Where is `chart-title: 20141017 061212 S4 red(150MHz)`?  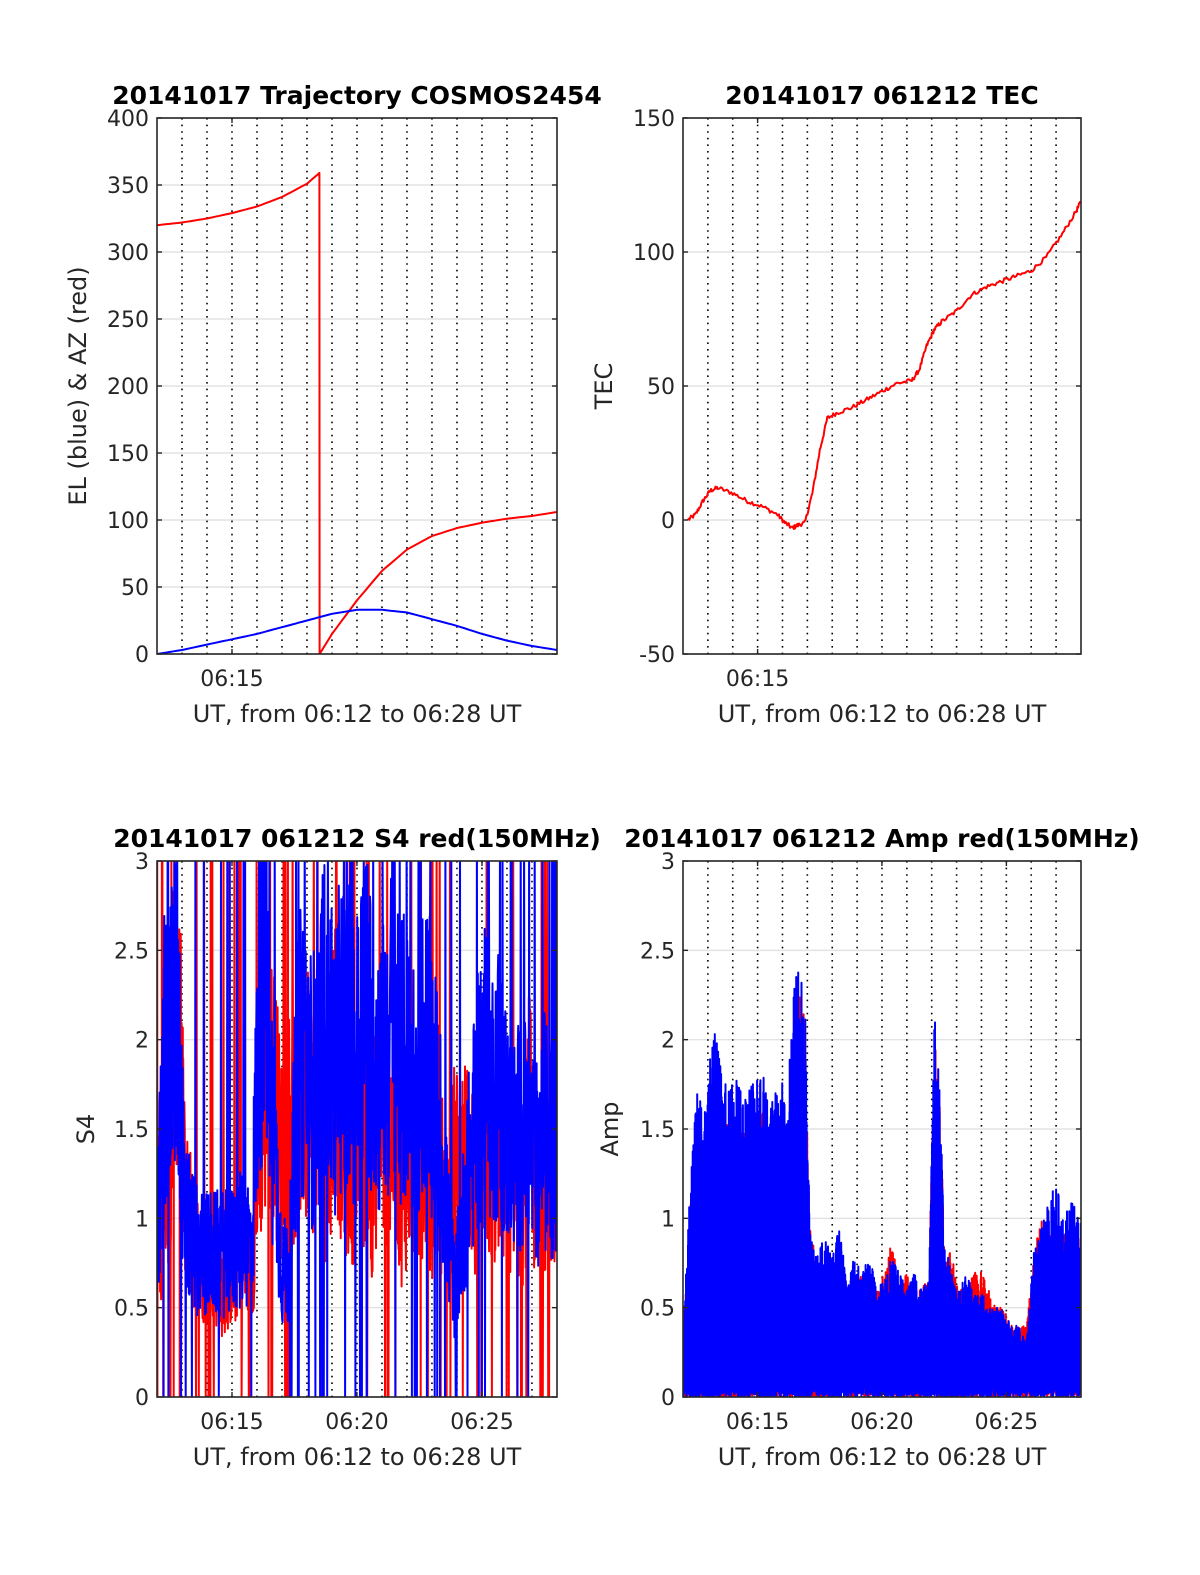 chart-title: 20141017 061212 S4 red(150MHz) is located at coordinates (357, 838).